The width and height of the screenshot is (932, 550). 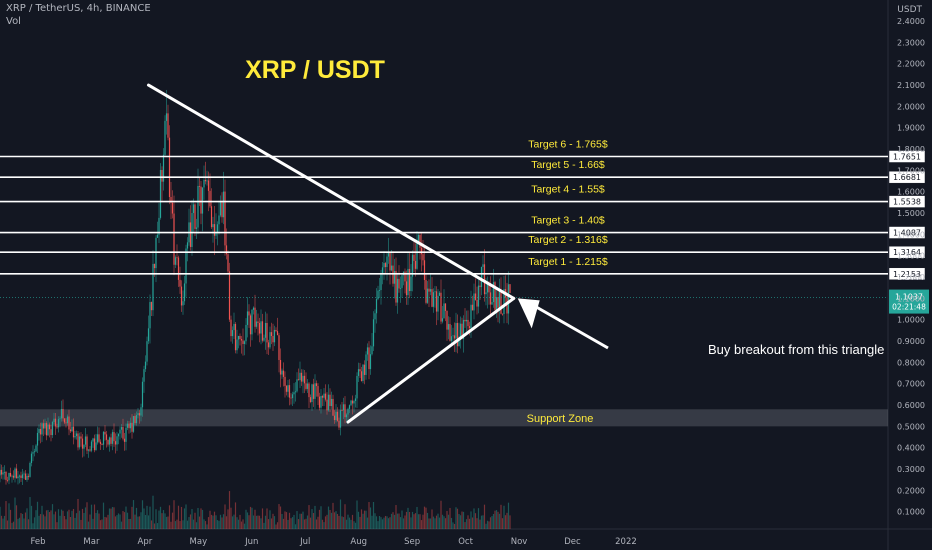 I want to click on time-axis: Feb Mar Apr May Jun Jul Aug Sep Oct Nov Dec 2022, so click(x=333, y=542).